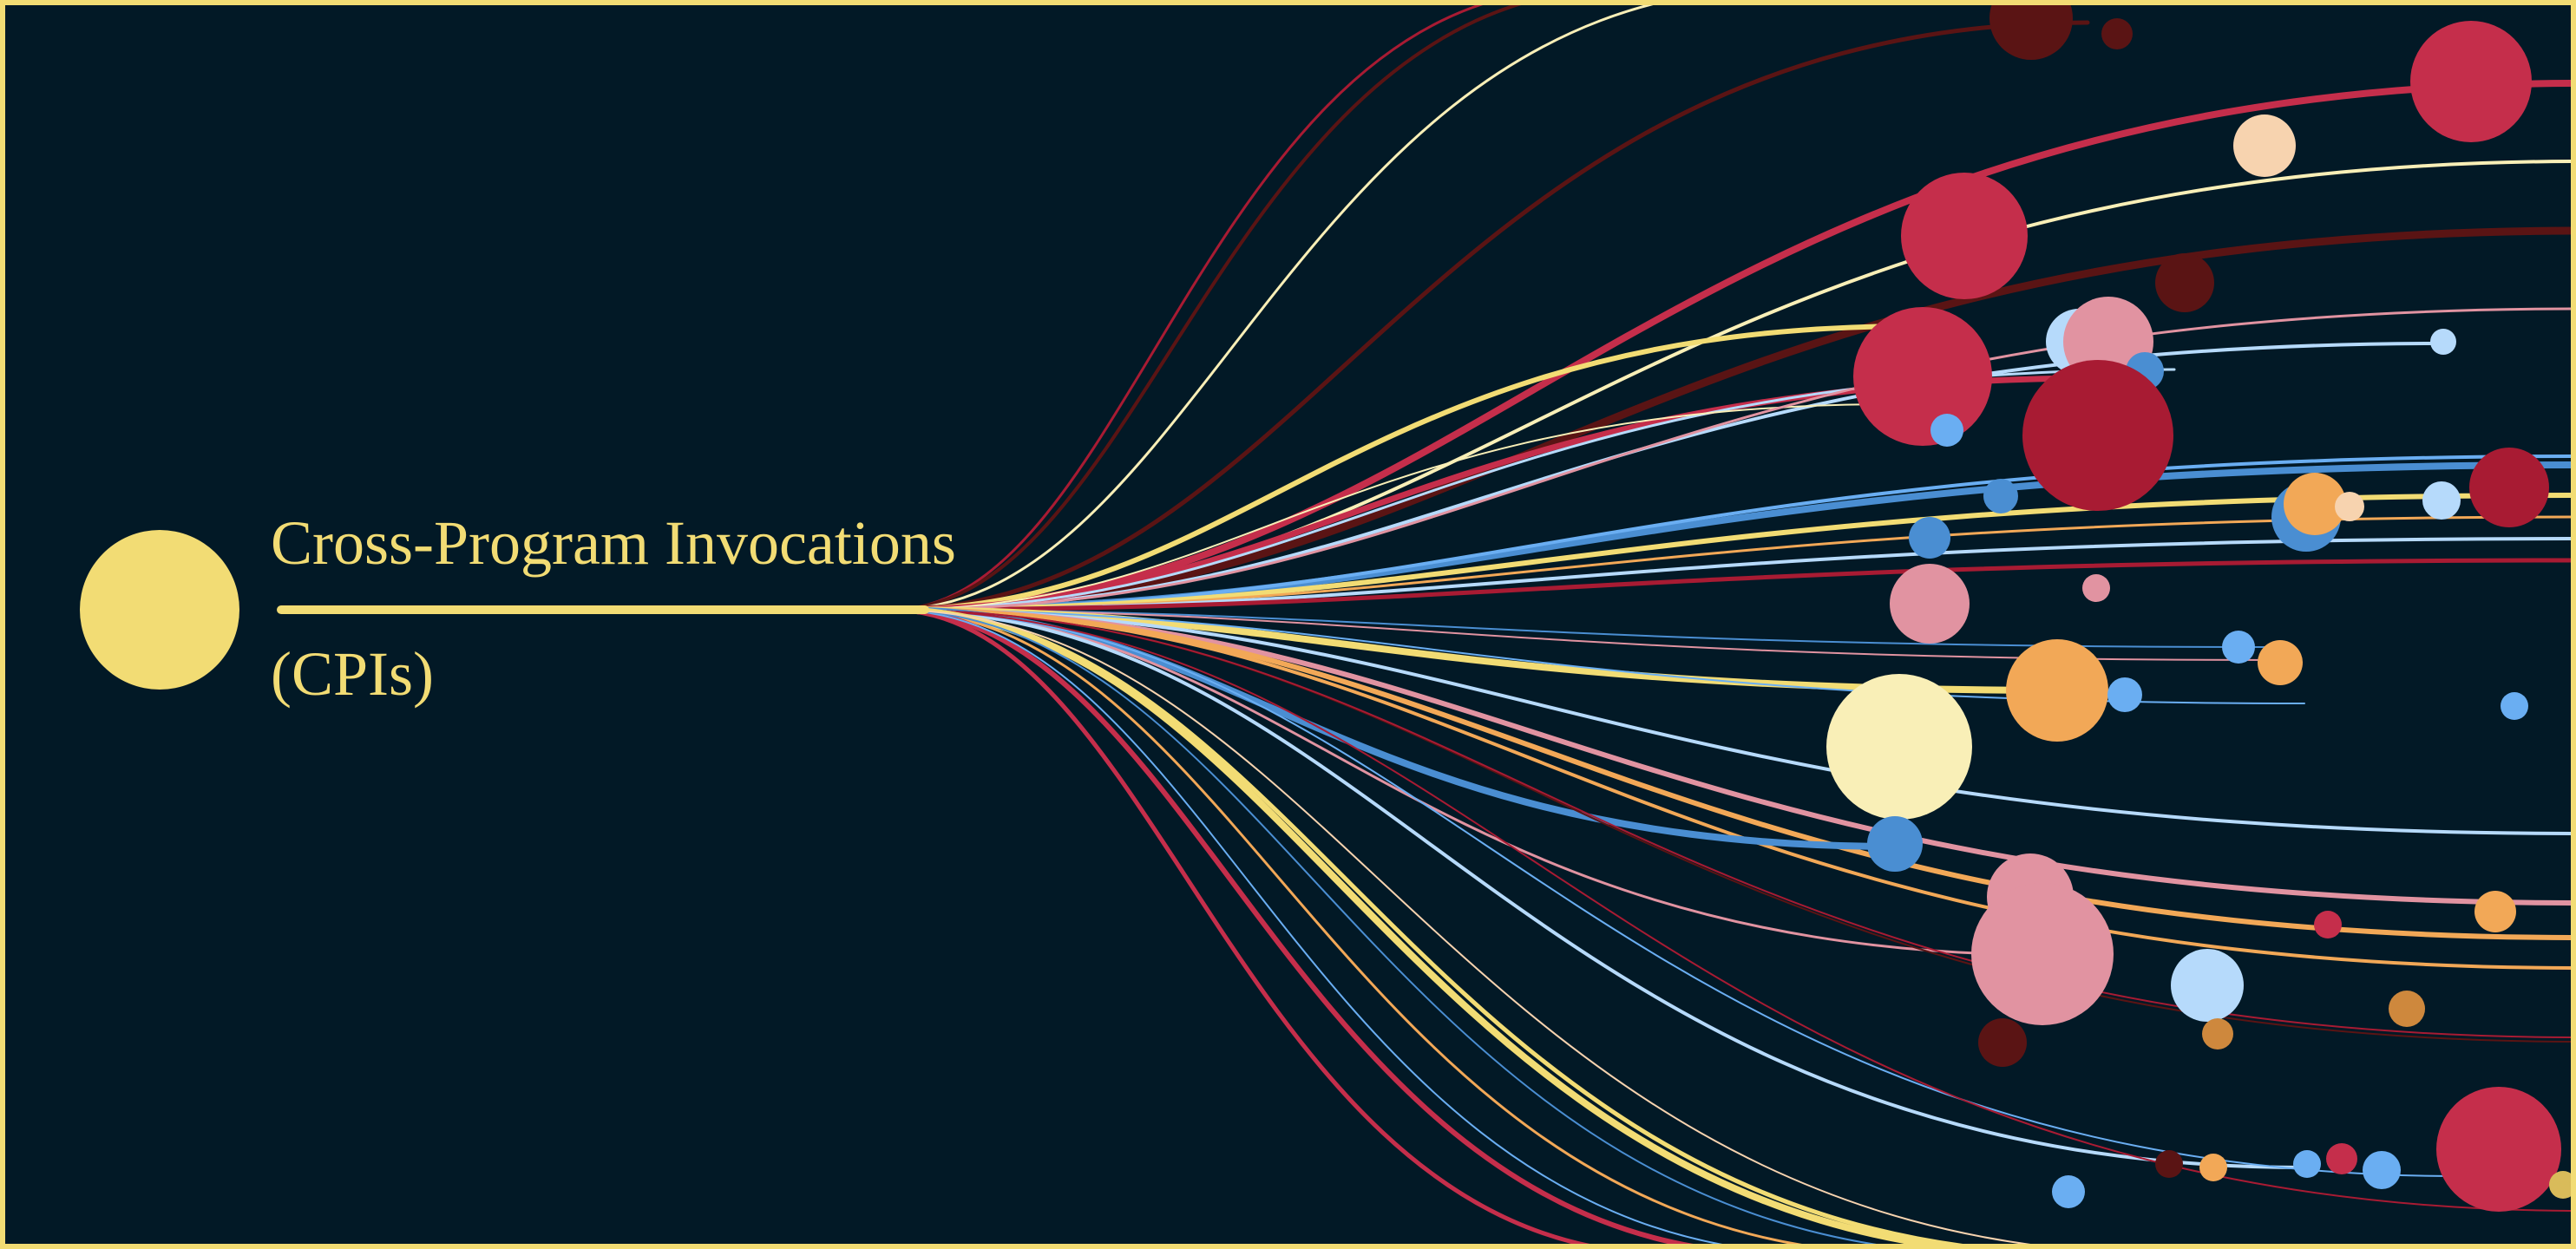 This screenshot has width=2576, height=1249. I want to click on title-line-1: Cross-Program Invocations, so click(613, 543).